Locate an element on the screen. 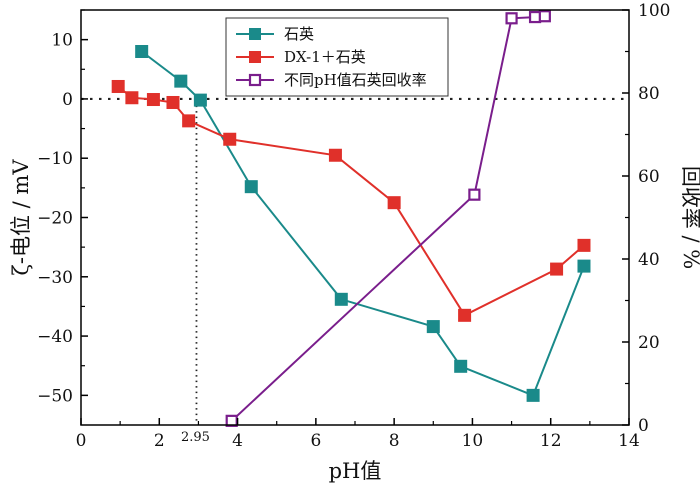 This screenshot has width=700, height=494. y-tick-label-5: −40 is located at coordinates (55, 337).